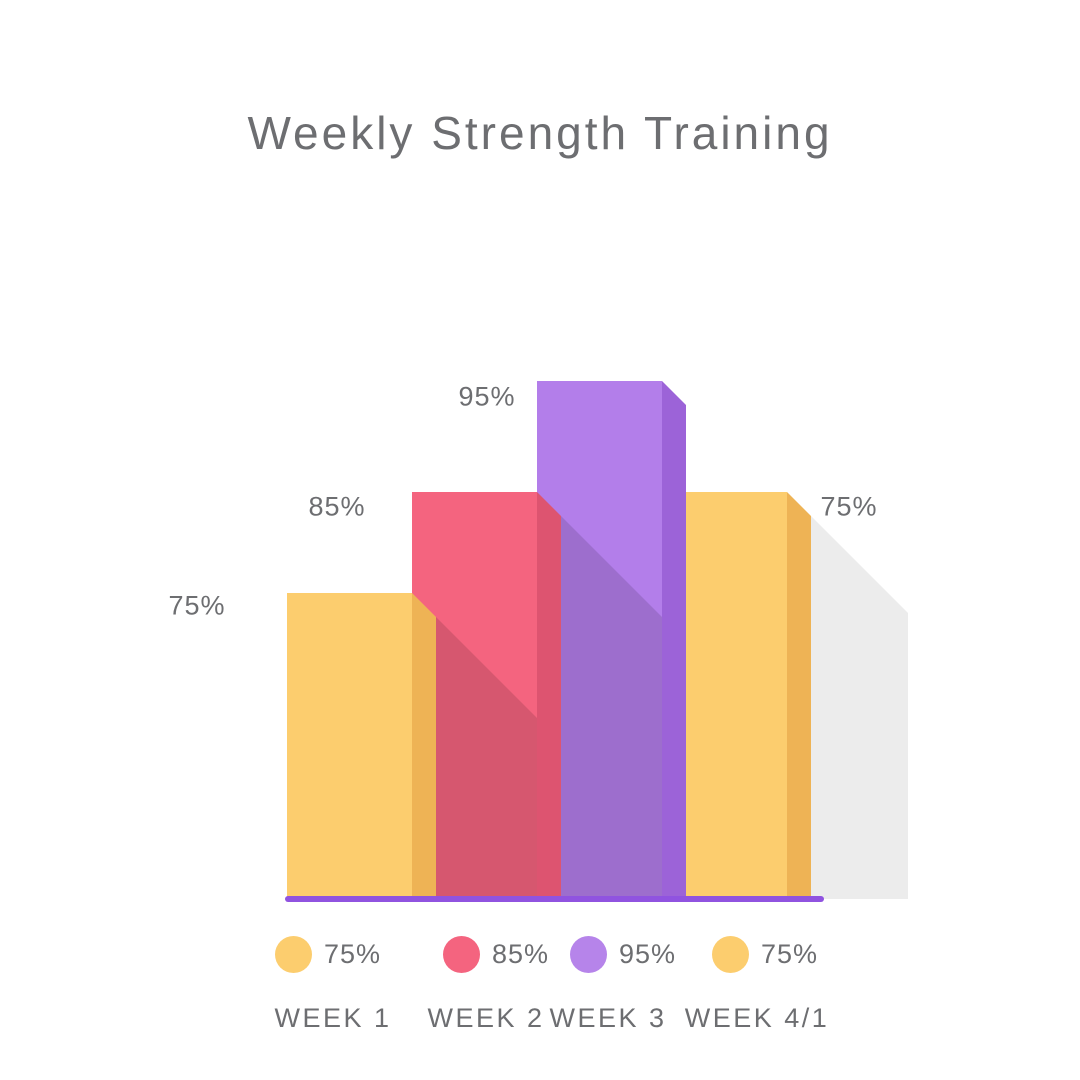 The width and height of the screenshot is (1080, 1080). I want to click on bar-value-label-week-3: 95%, so click(487, 396).